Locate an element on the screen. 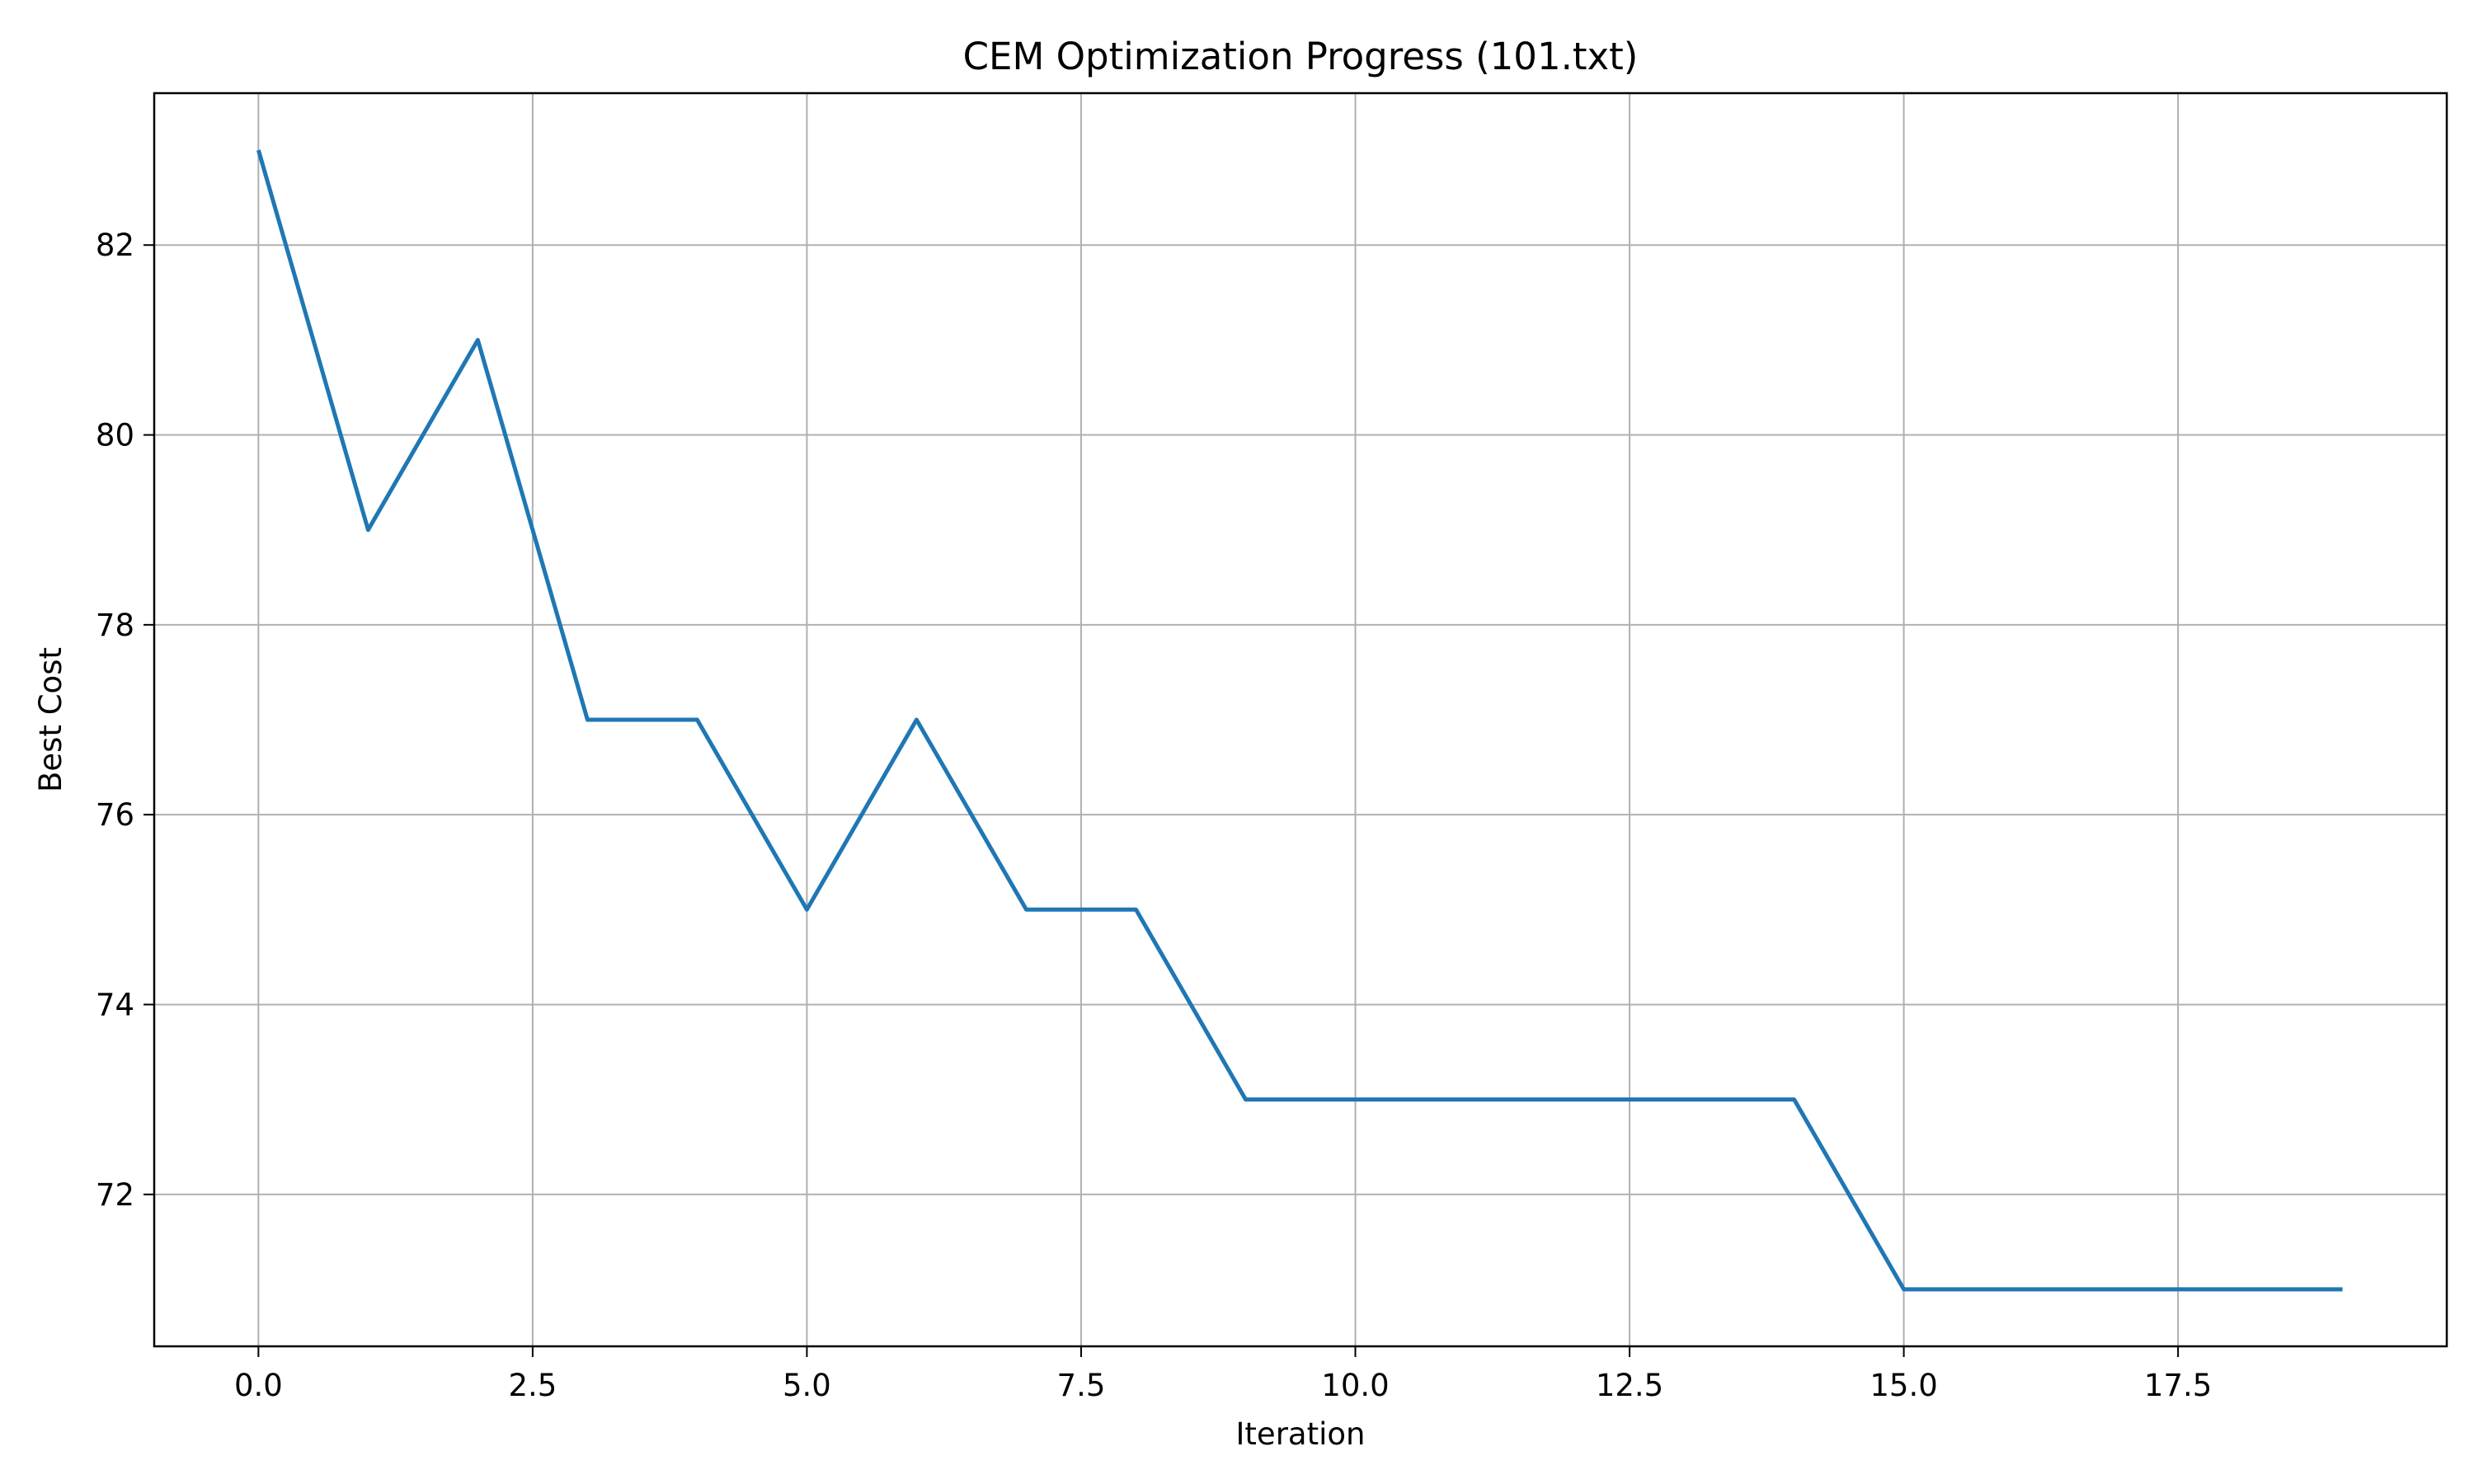 This screenshot has width=2474, height=1484. y-axis-ticks: 72 74 76 78 80 82 is located at coordinates (125, 720).